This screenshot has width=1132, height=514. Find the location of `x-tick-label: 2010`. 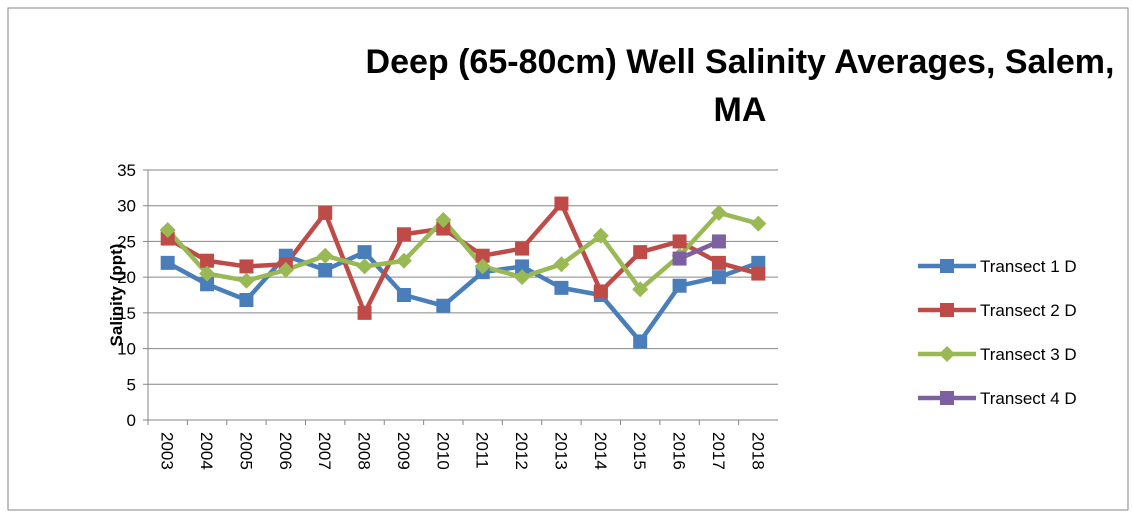

x-tick-label: 2010 is located at coordinates (442, 451).